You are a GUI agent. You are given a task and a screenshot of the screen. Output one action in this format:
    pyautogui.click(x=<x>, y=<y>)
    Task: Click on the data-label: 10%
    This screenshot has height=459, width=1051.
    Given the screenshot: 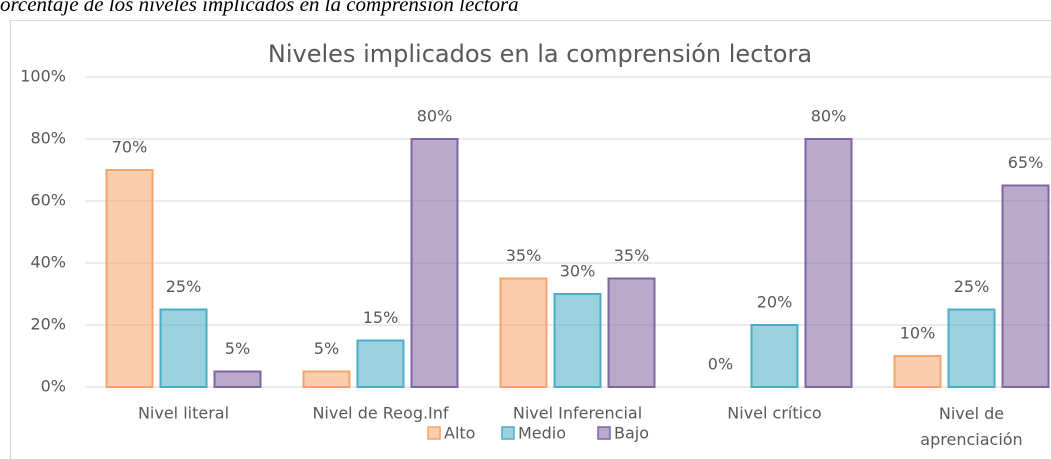 What is the action you would take?
    pyautogui.click(x=918, y=333)
    